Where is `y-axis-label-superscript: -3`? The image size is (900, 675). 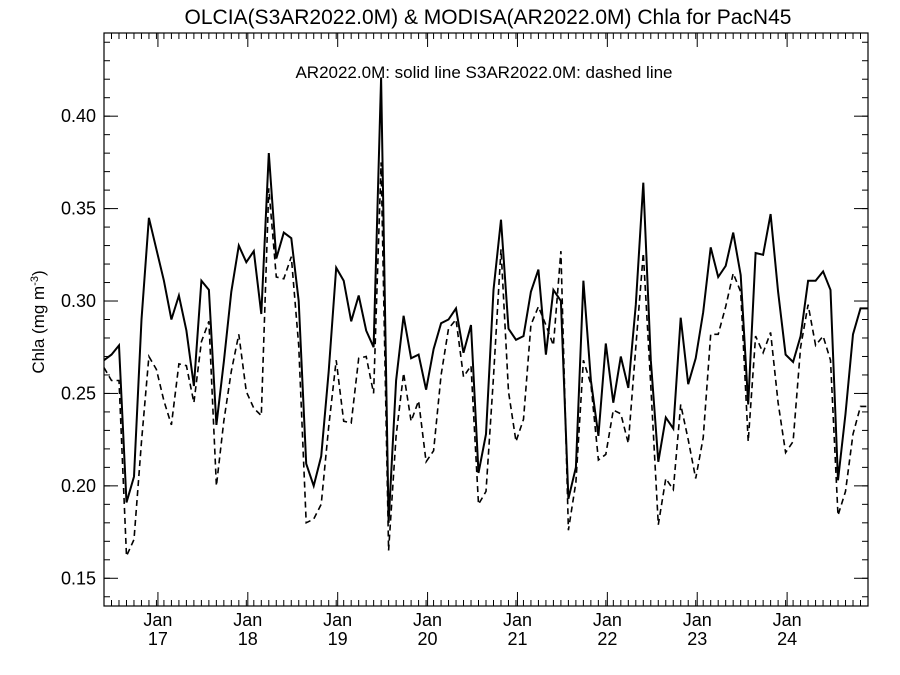
y-axis-label-superscript: -3 is located at coordinates (35, 281).